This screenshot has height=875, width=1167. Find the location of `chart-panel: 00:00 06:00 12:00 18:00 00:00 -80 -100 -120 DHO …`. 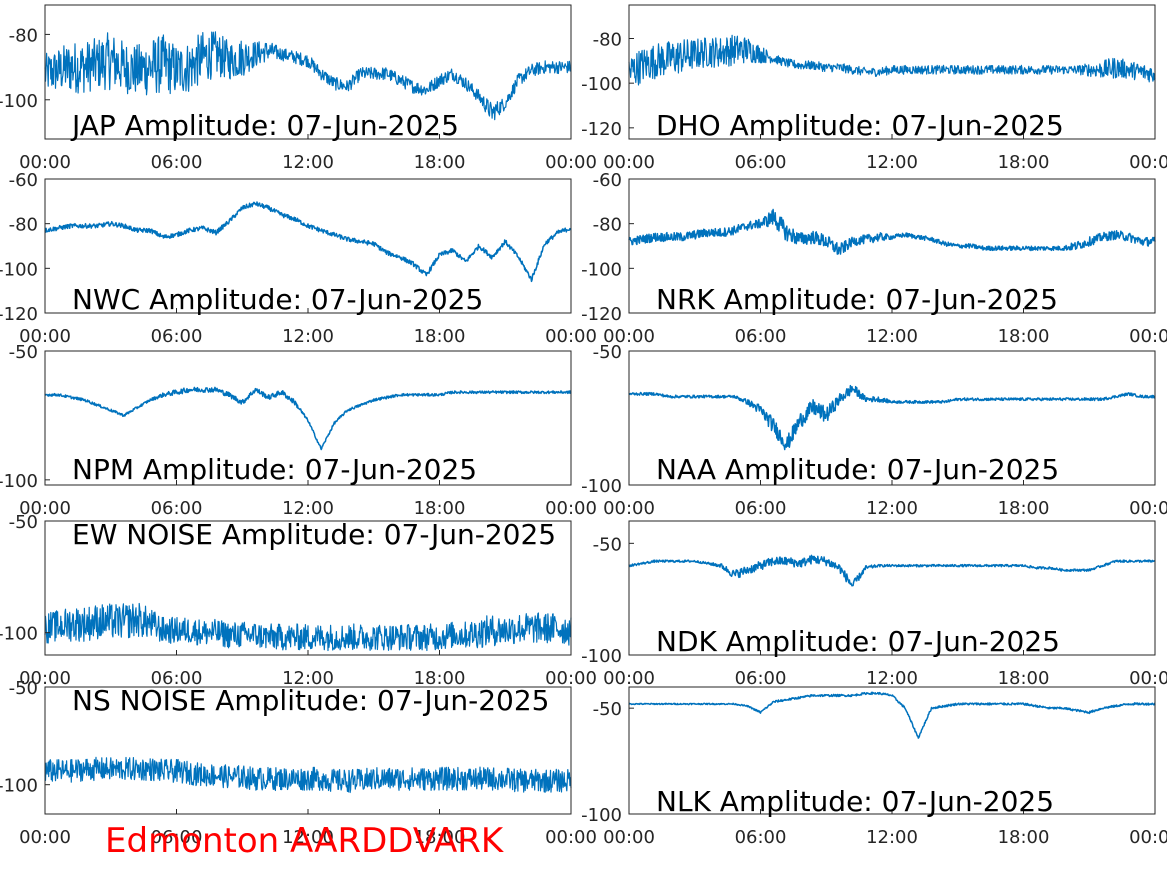

chart-panel: 00:00 06:00 12:00 18:00 00:00 -80 -100 -120 DHO … is located at coordinates (874, 88).